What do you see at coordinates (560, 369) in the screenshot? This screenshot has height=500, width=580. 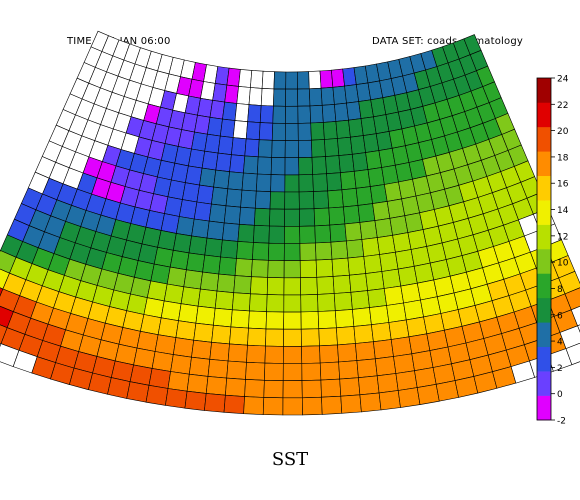 I see `colorbar-tick-label: 2` at bounding box center [560, 369].